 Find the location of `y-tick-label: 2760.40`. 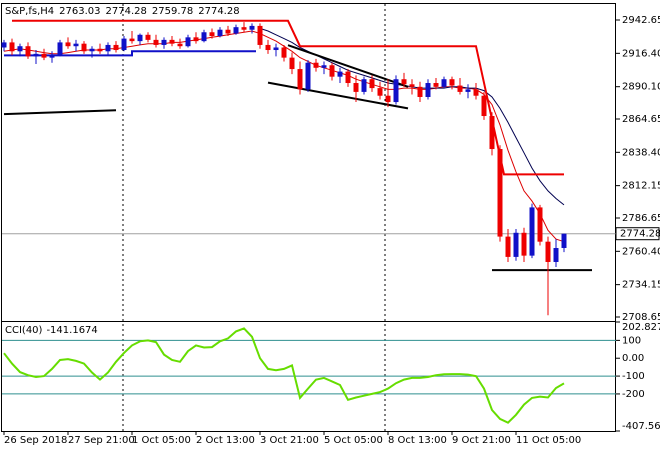

y-tick-label: 2760.40 is located at coordinates (641, 251).